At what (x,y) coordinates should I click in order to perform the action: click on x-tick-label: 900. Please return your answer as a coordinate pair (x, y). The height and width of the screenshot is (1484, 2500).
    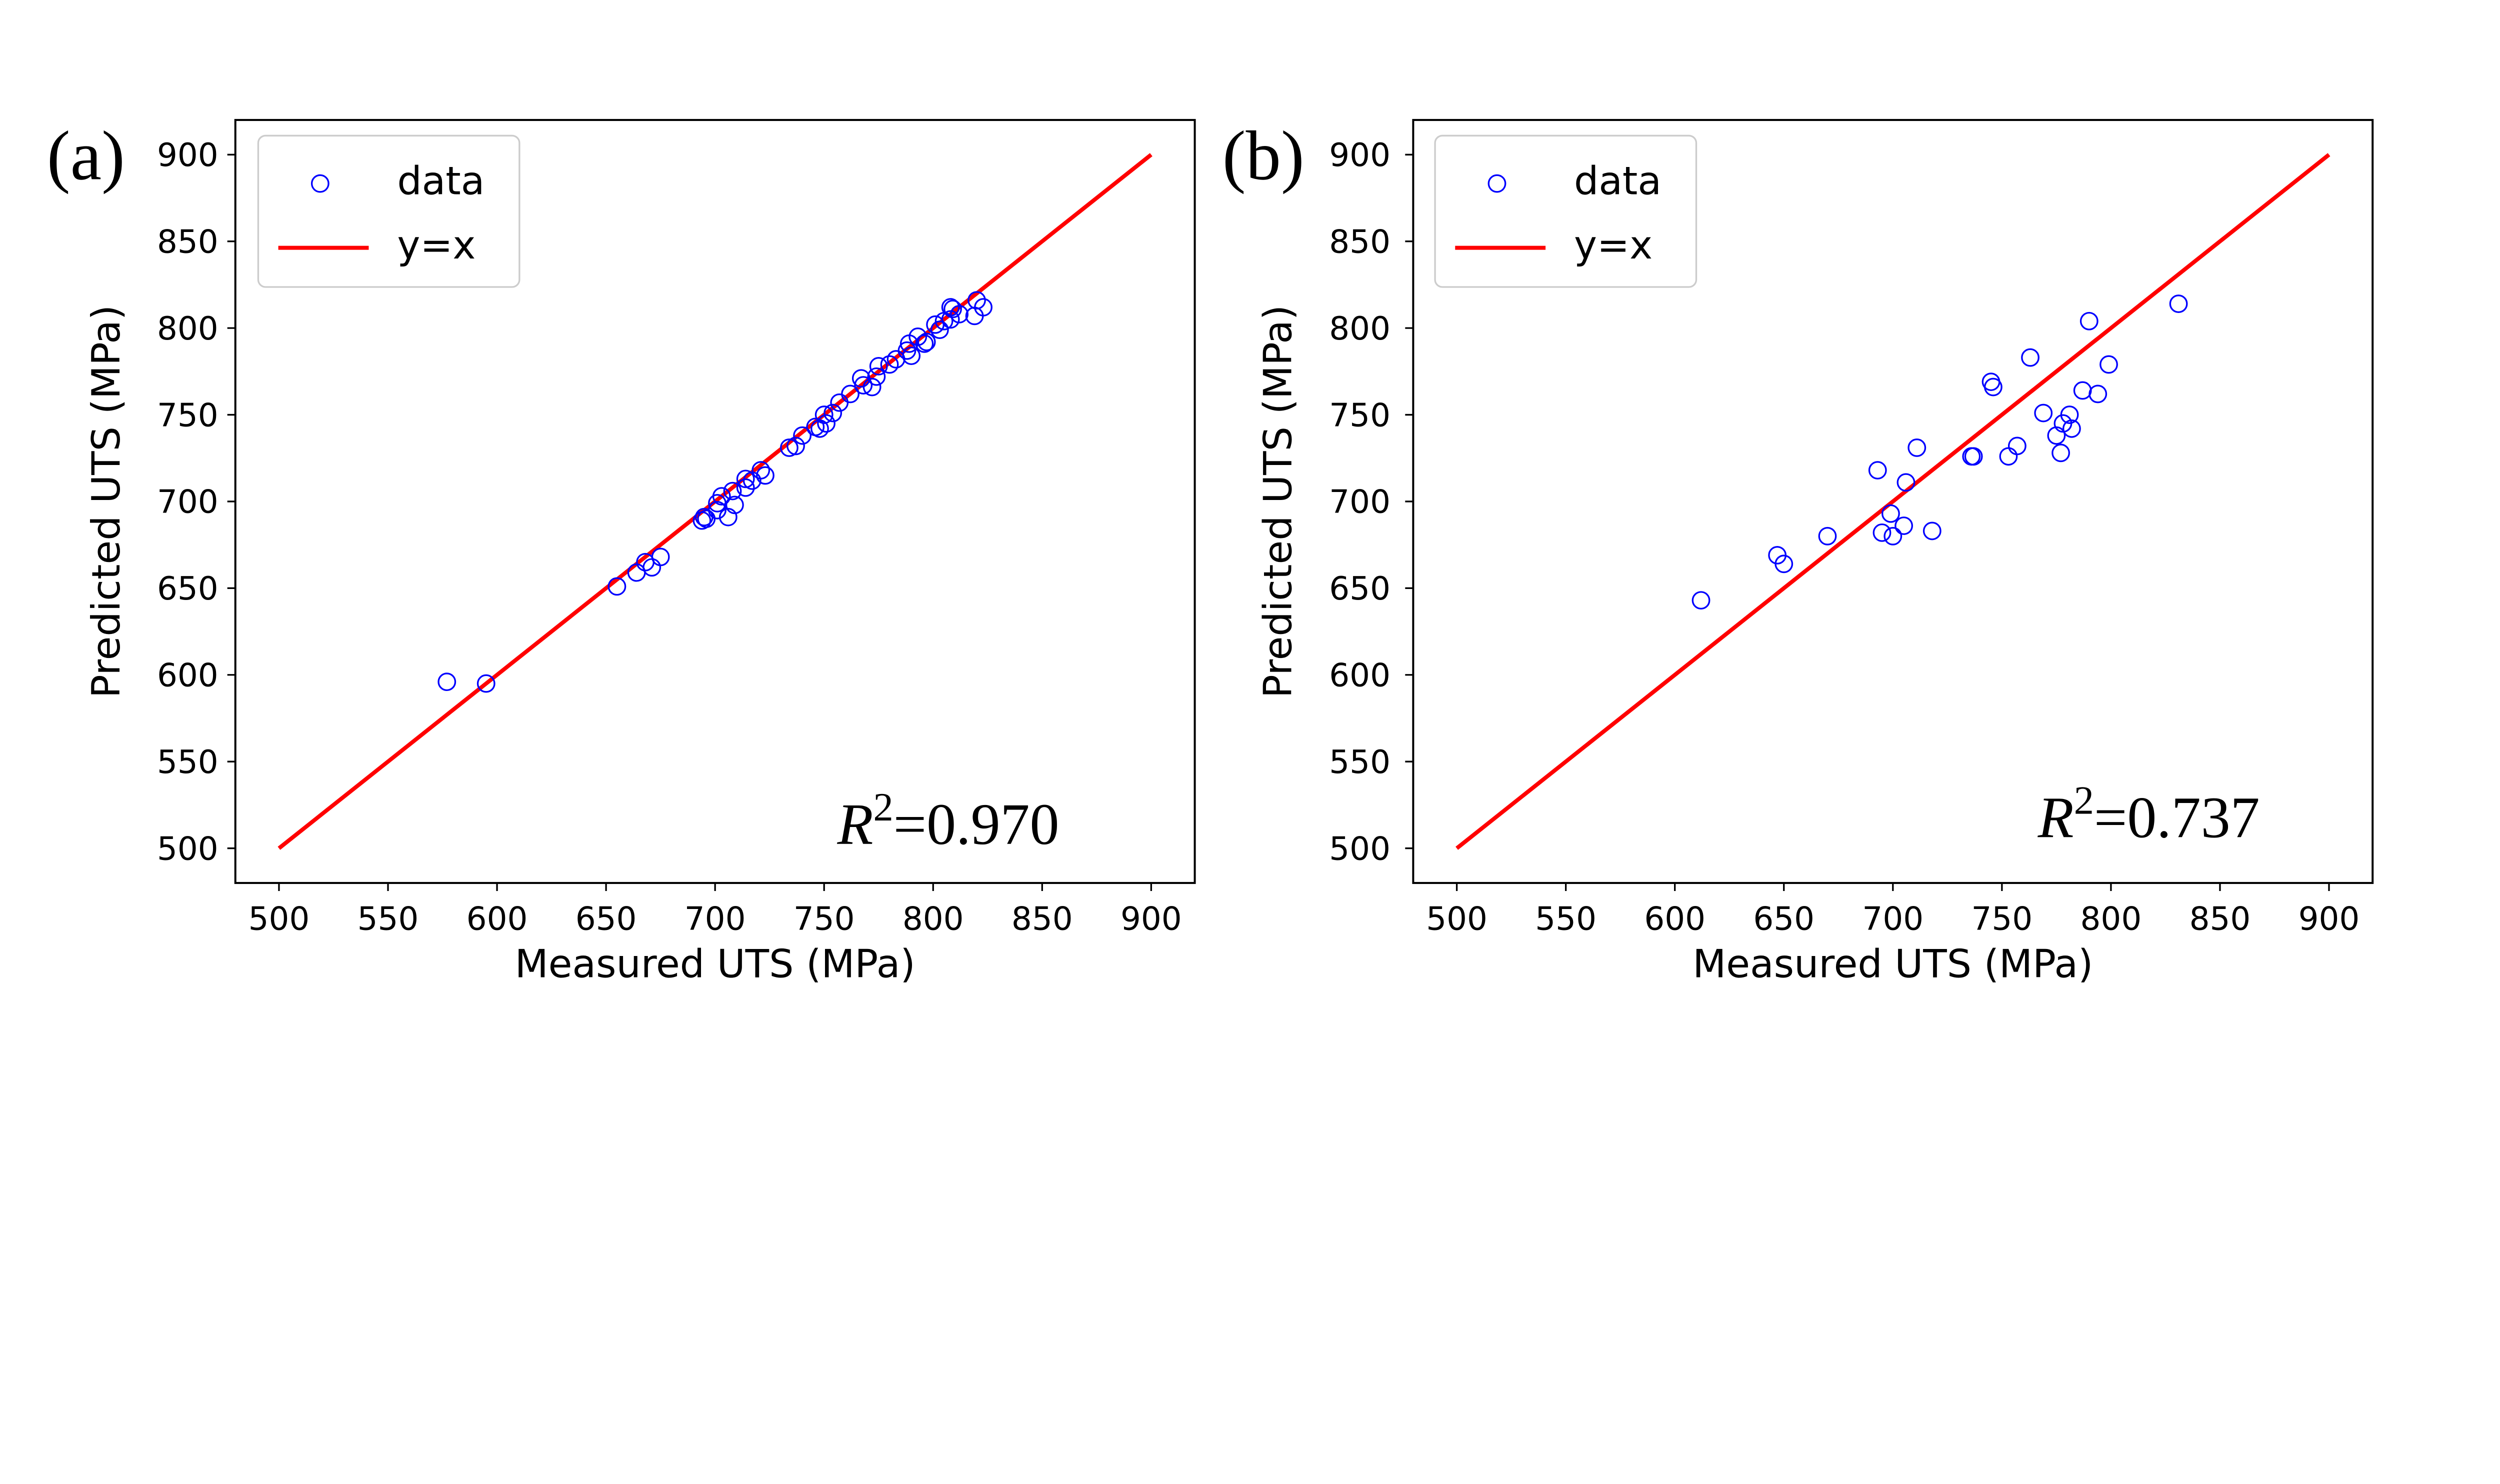
    Looking at the image, I should click on (1151, 919).